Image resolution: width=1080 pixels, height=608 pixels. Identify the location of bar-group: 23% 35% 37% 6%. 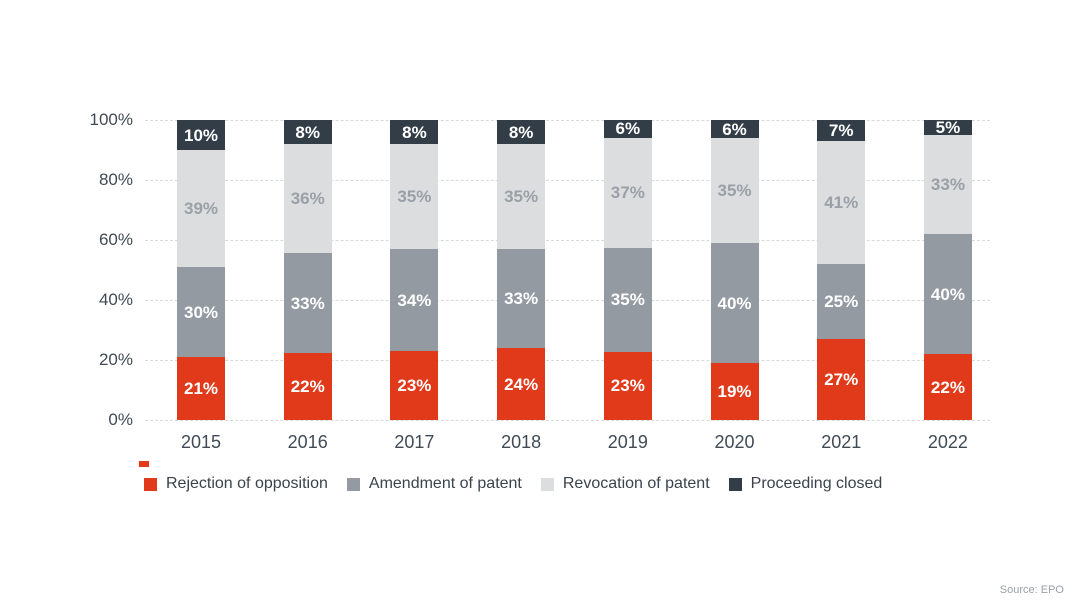
(627, 269).